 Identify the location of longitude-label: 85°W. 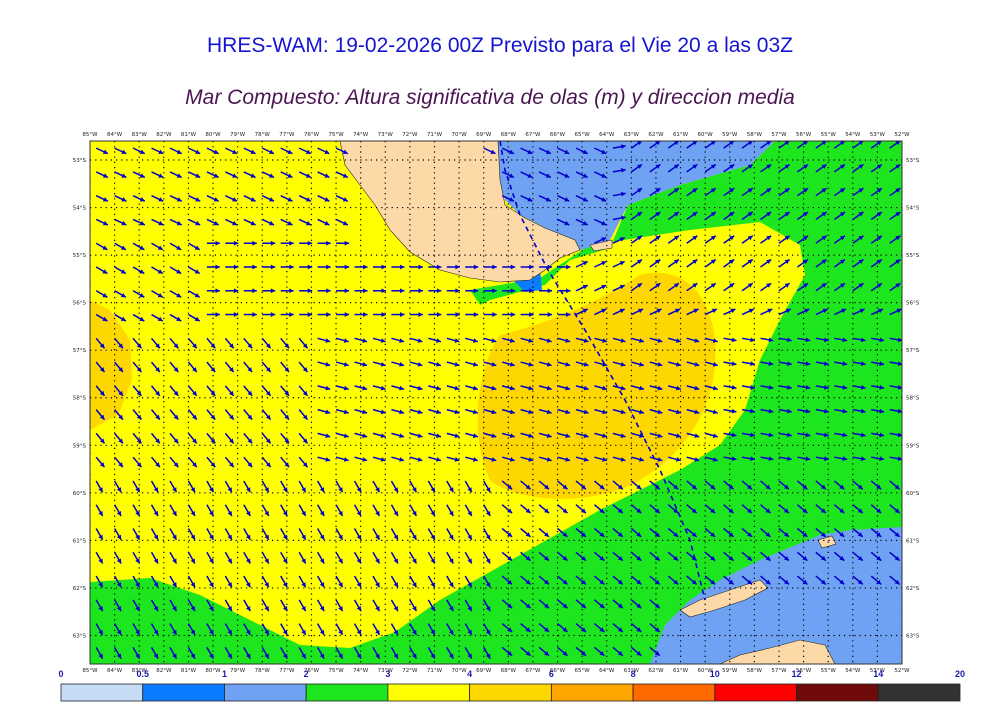
(90, 671).